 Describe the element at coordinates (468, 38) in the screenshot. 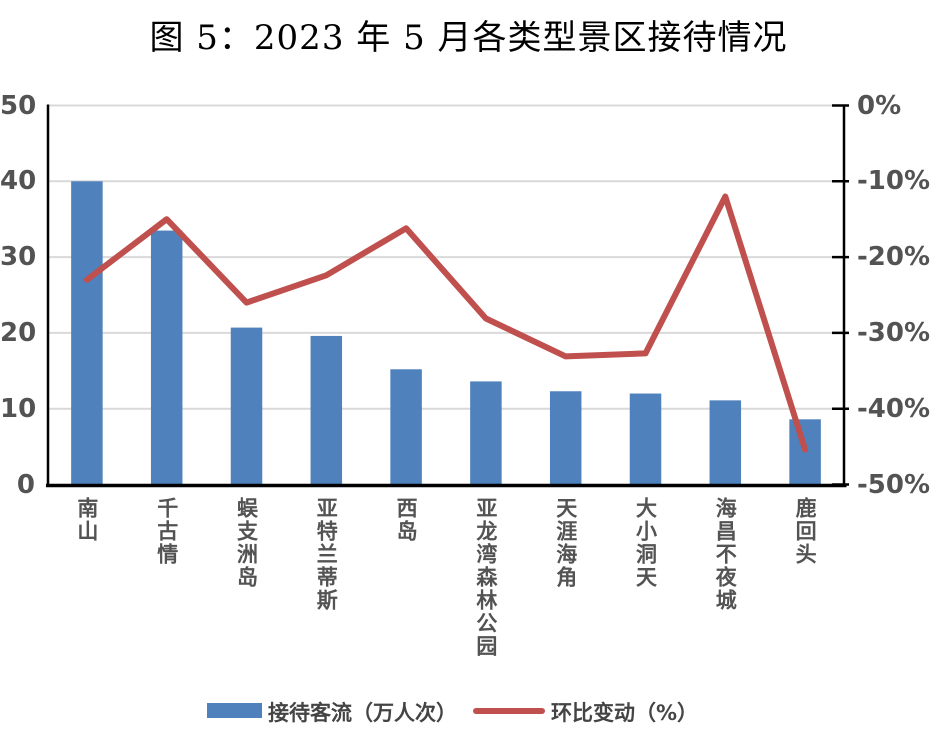

I see `chart-title: 图 5：2023 年 5 月各类型景区接待情况` at that location.